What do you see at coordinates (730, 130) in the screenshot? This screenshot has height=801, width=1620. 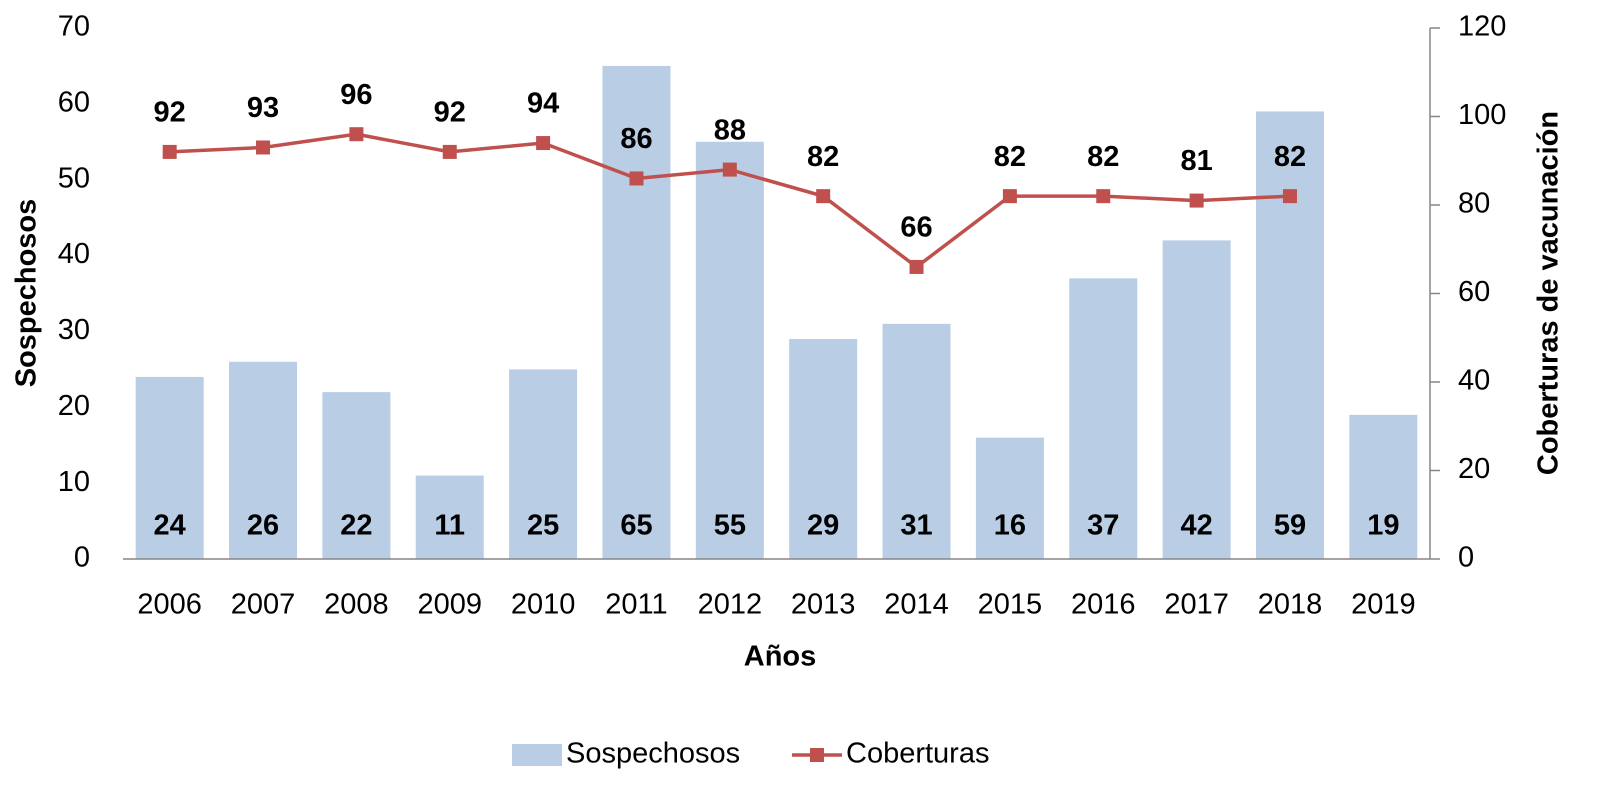 I see `line-value-label: 88` at bounding box center [730, 130].